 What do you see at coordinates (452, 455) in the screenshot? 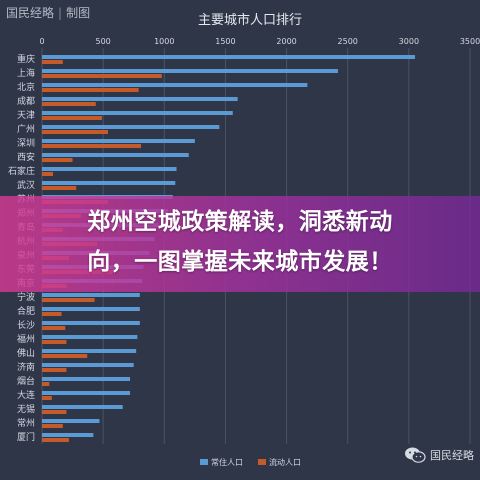
I see `watermark-text: 国民经略` at bounding box center [452, 455].